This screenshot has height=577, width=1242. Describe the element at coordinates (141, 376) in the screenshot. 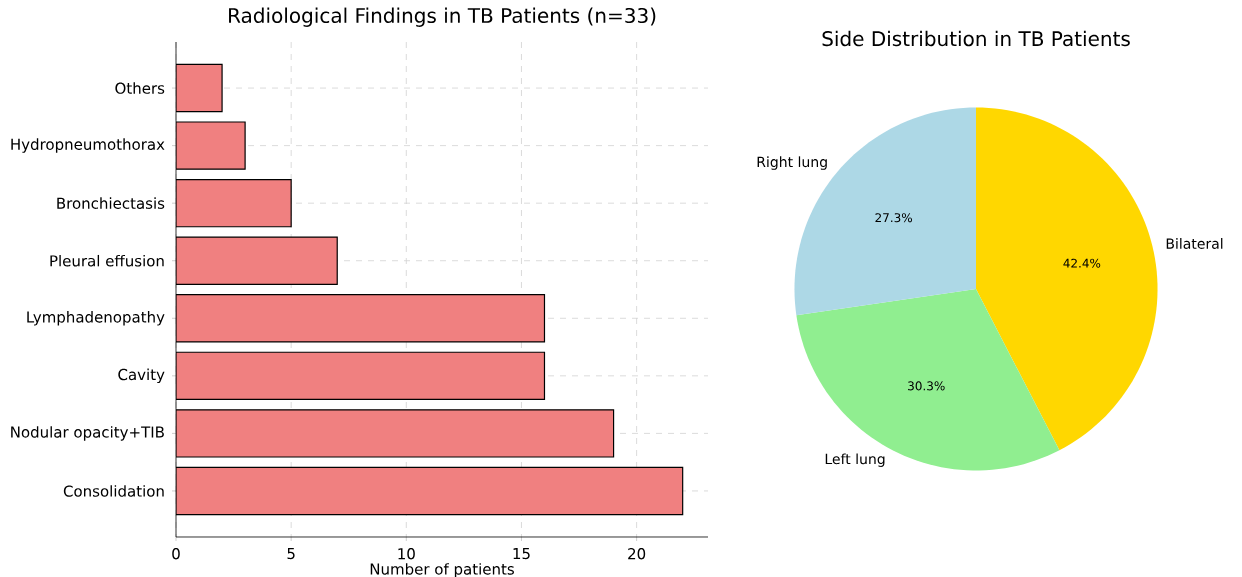

I see `y-tick-label: Cavity` at that location.